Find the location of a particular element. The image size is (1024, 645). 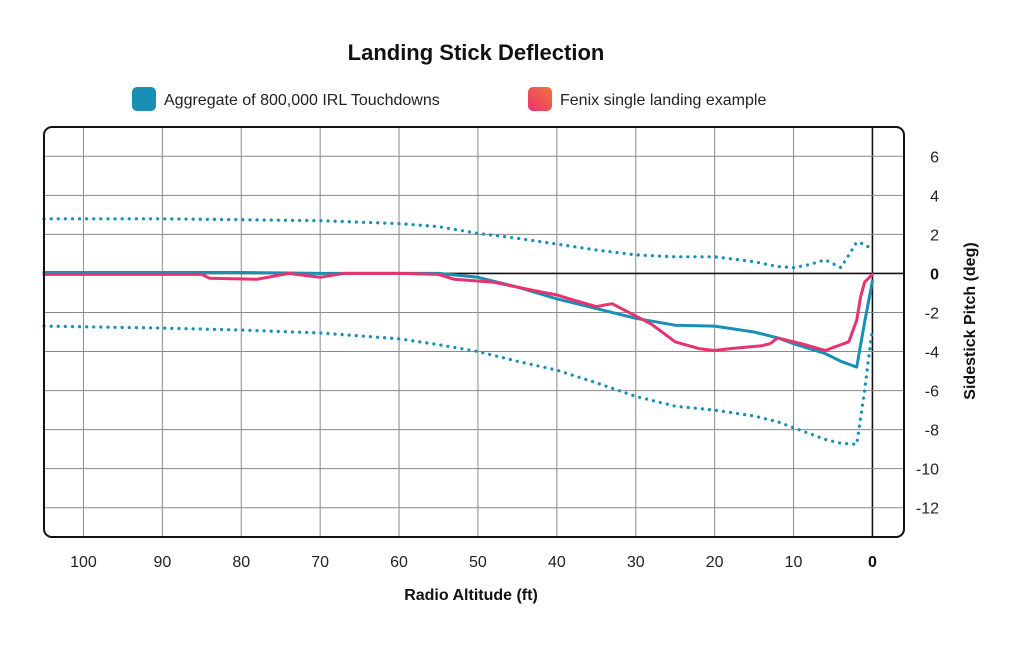

x-tick-label-30: 30 is located at coordinates (636, 562).